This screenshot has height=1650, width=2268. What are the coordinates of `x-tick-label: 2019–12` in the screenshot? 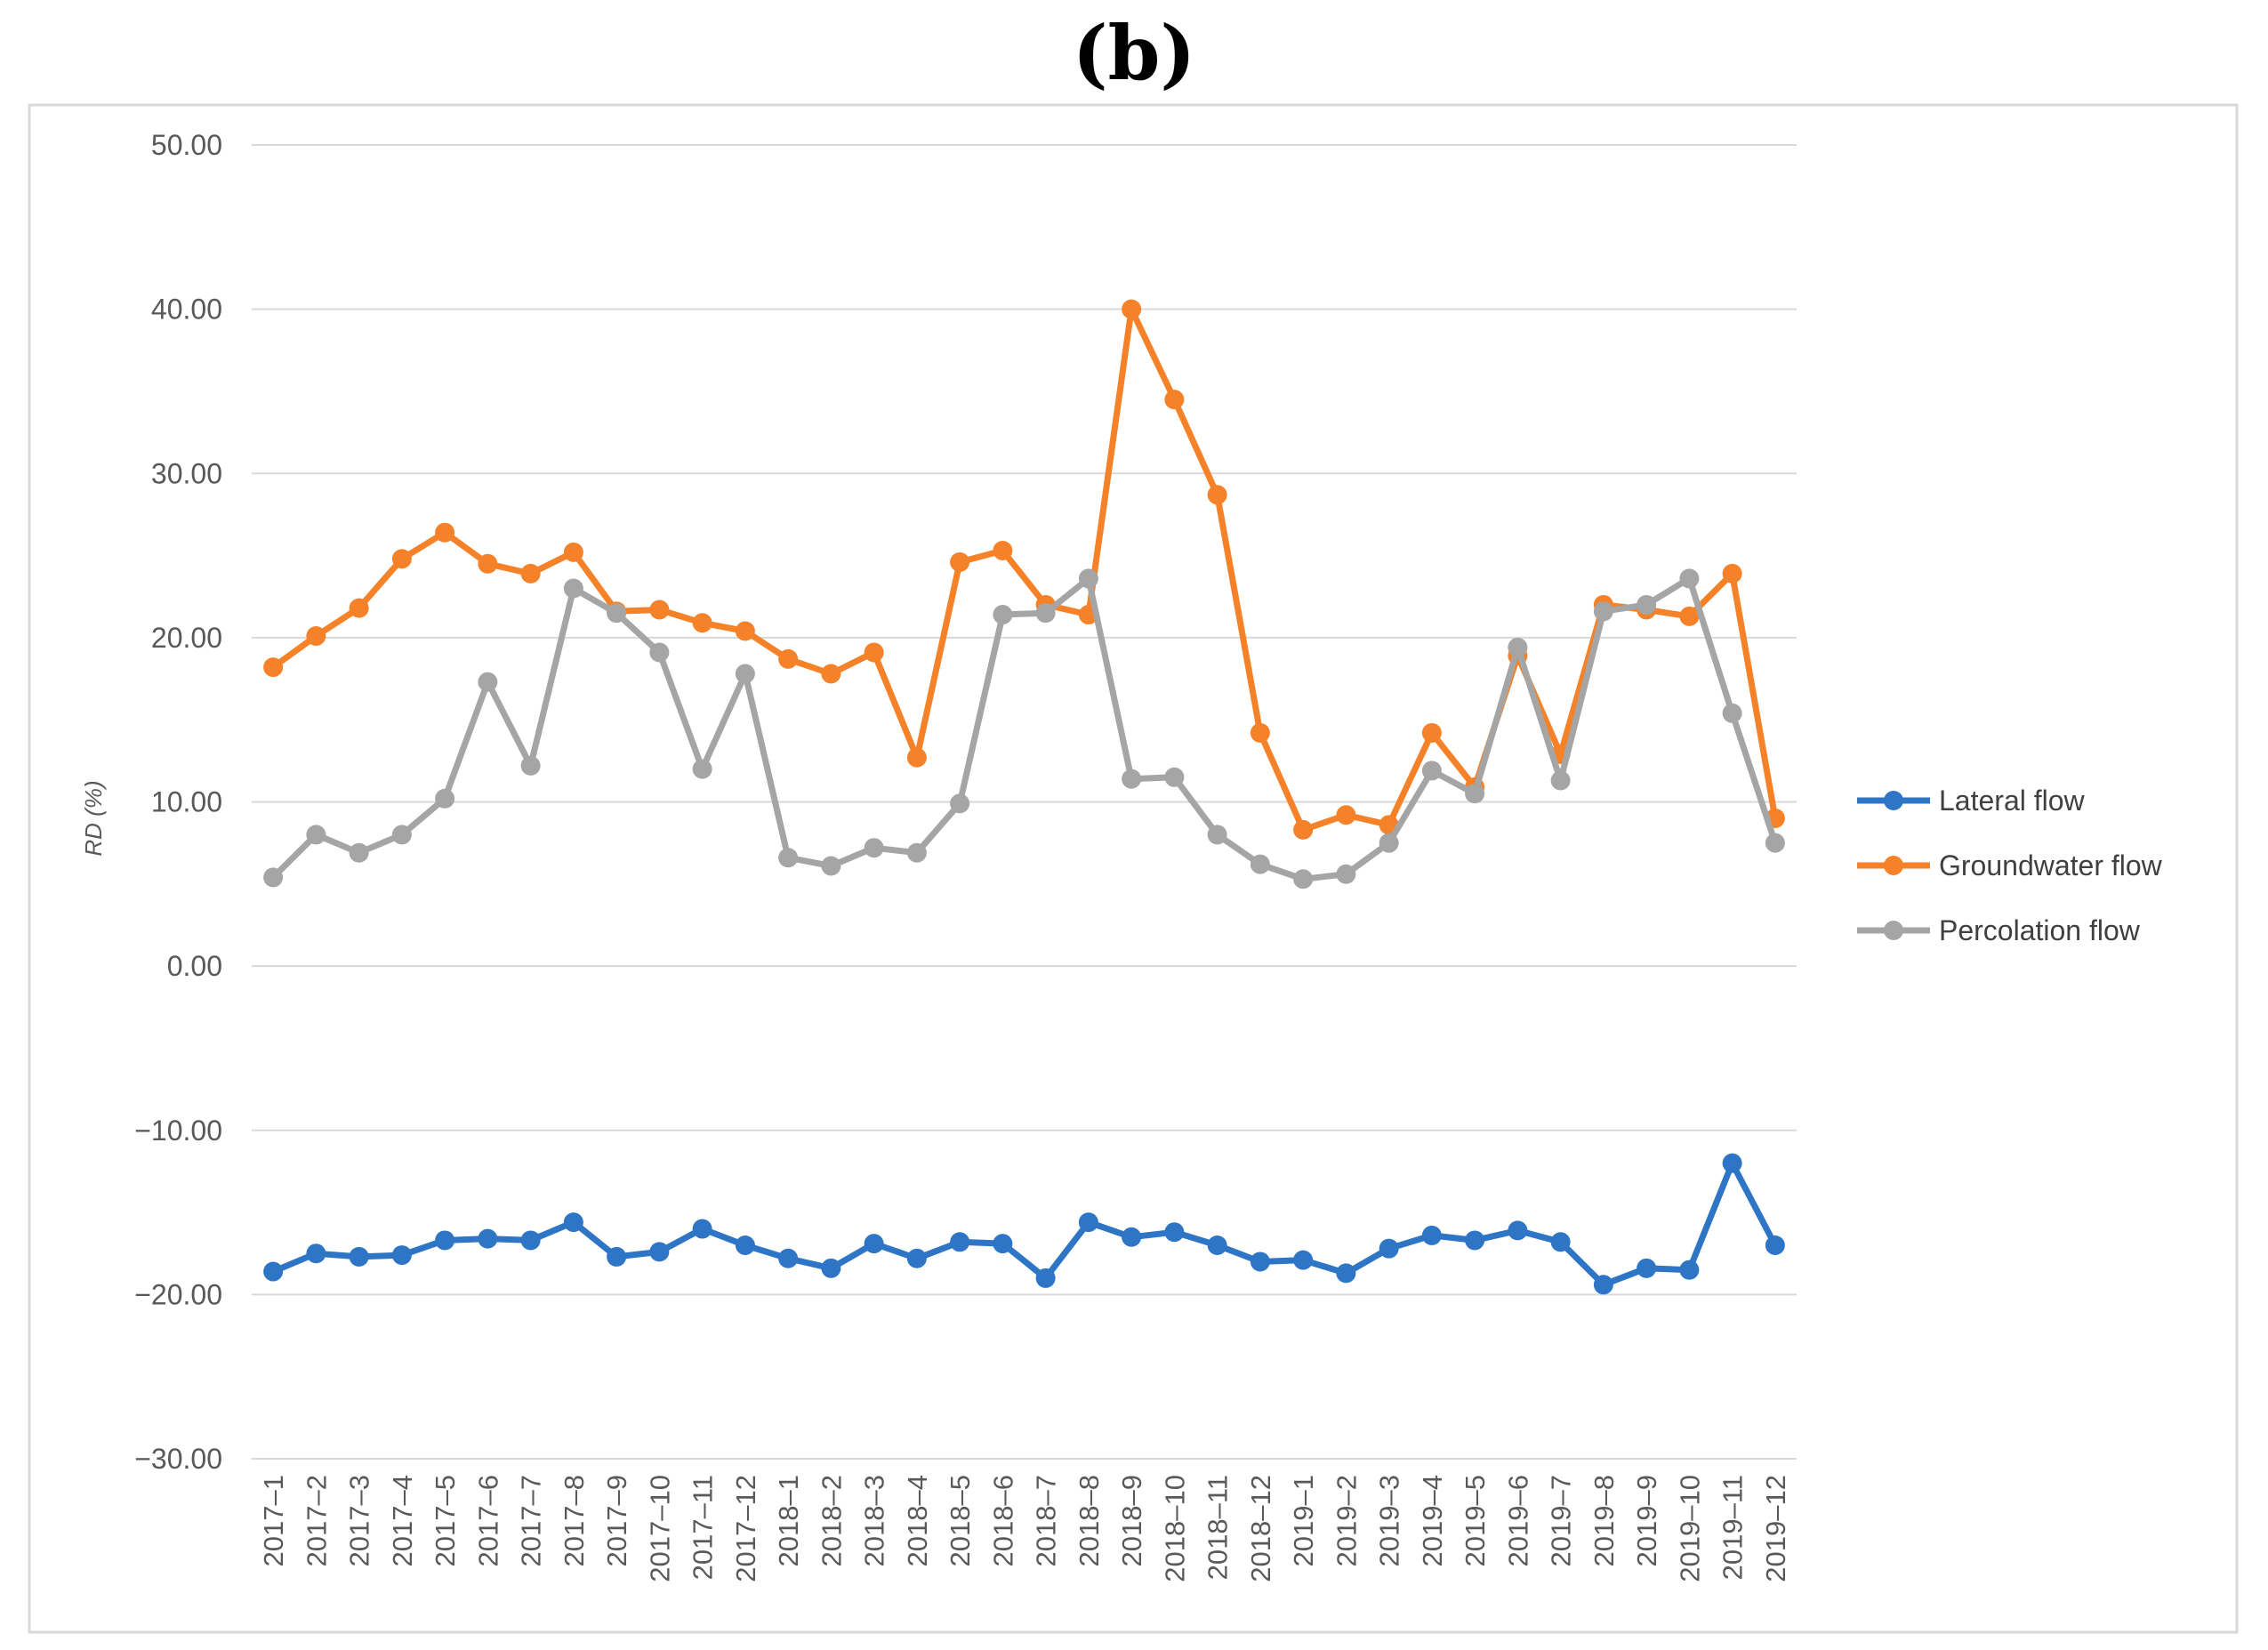 It's located at (1775, 1528).